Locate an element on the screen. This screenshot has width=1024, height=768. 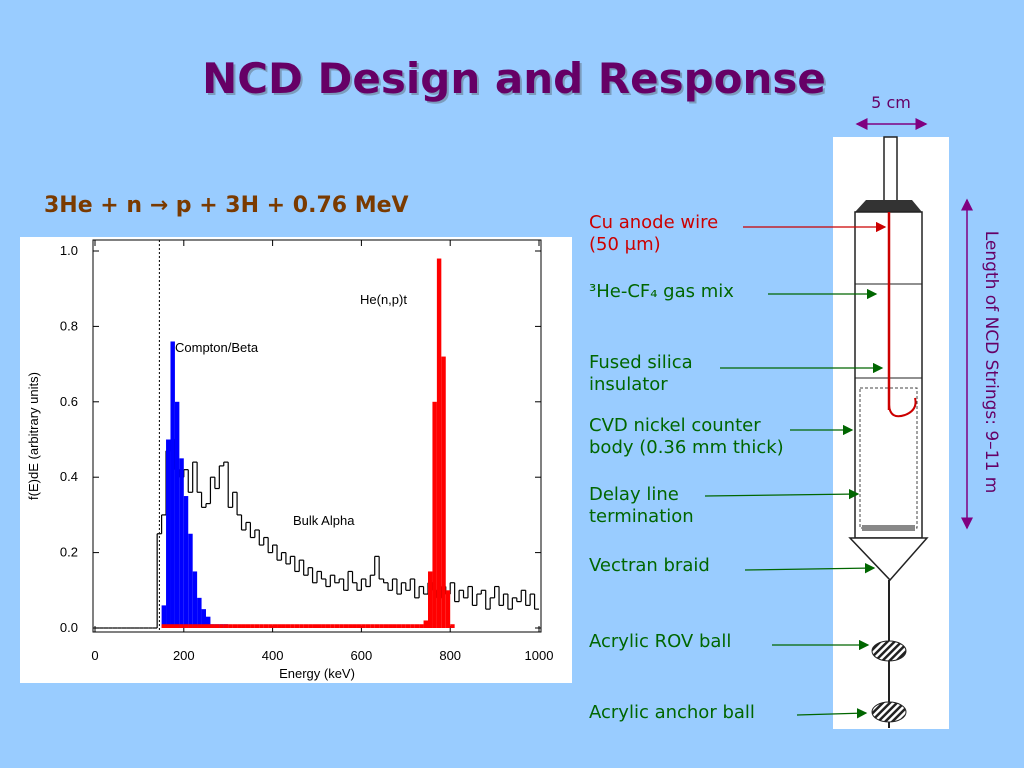
component-label: insulator is located at coordinates (628, 384).